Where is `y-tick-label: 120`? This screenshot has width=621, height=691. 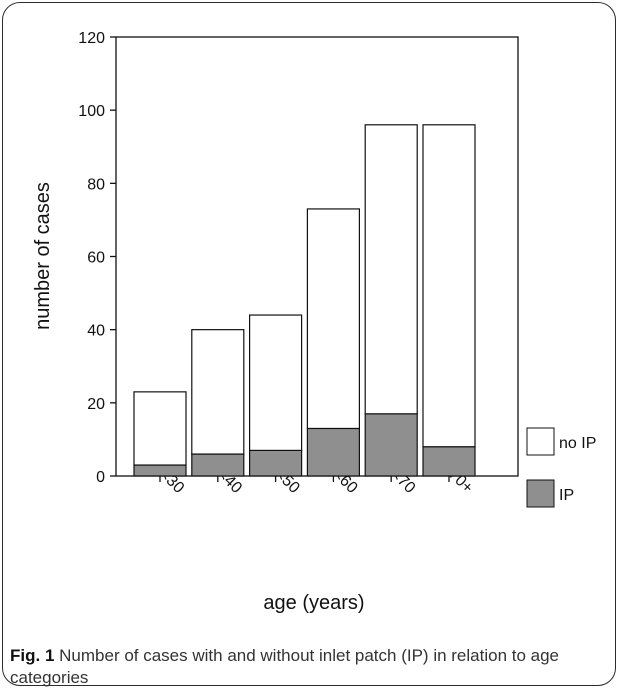
y-tick-label: 120 is located at coordinates (91, 38).